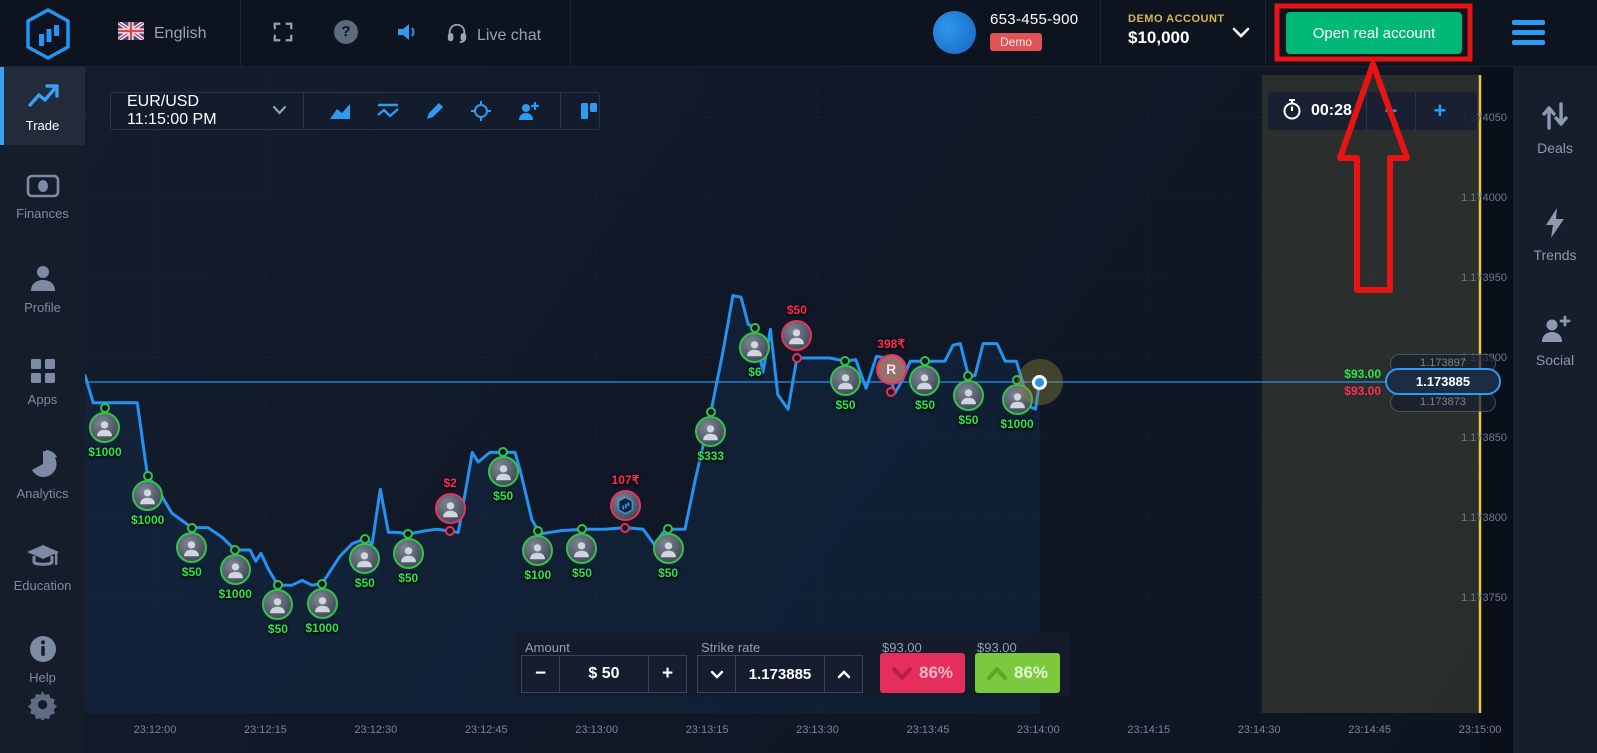 The image size is (1597, 753). What do you see at coordinates (408, 34) in the screenshot?
I see `sound-icon` at bounding box center [408, 34].